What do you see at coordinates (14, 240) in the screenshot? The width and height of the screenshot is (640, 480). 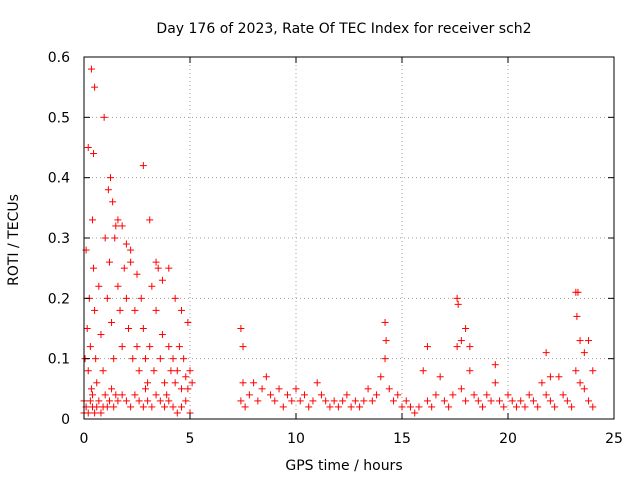 I see `y-axis-label: ROTI / TECUs` at bounding box center [14, 240].